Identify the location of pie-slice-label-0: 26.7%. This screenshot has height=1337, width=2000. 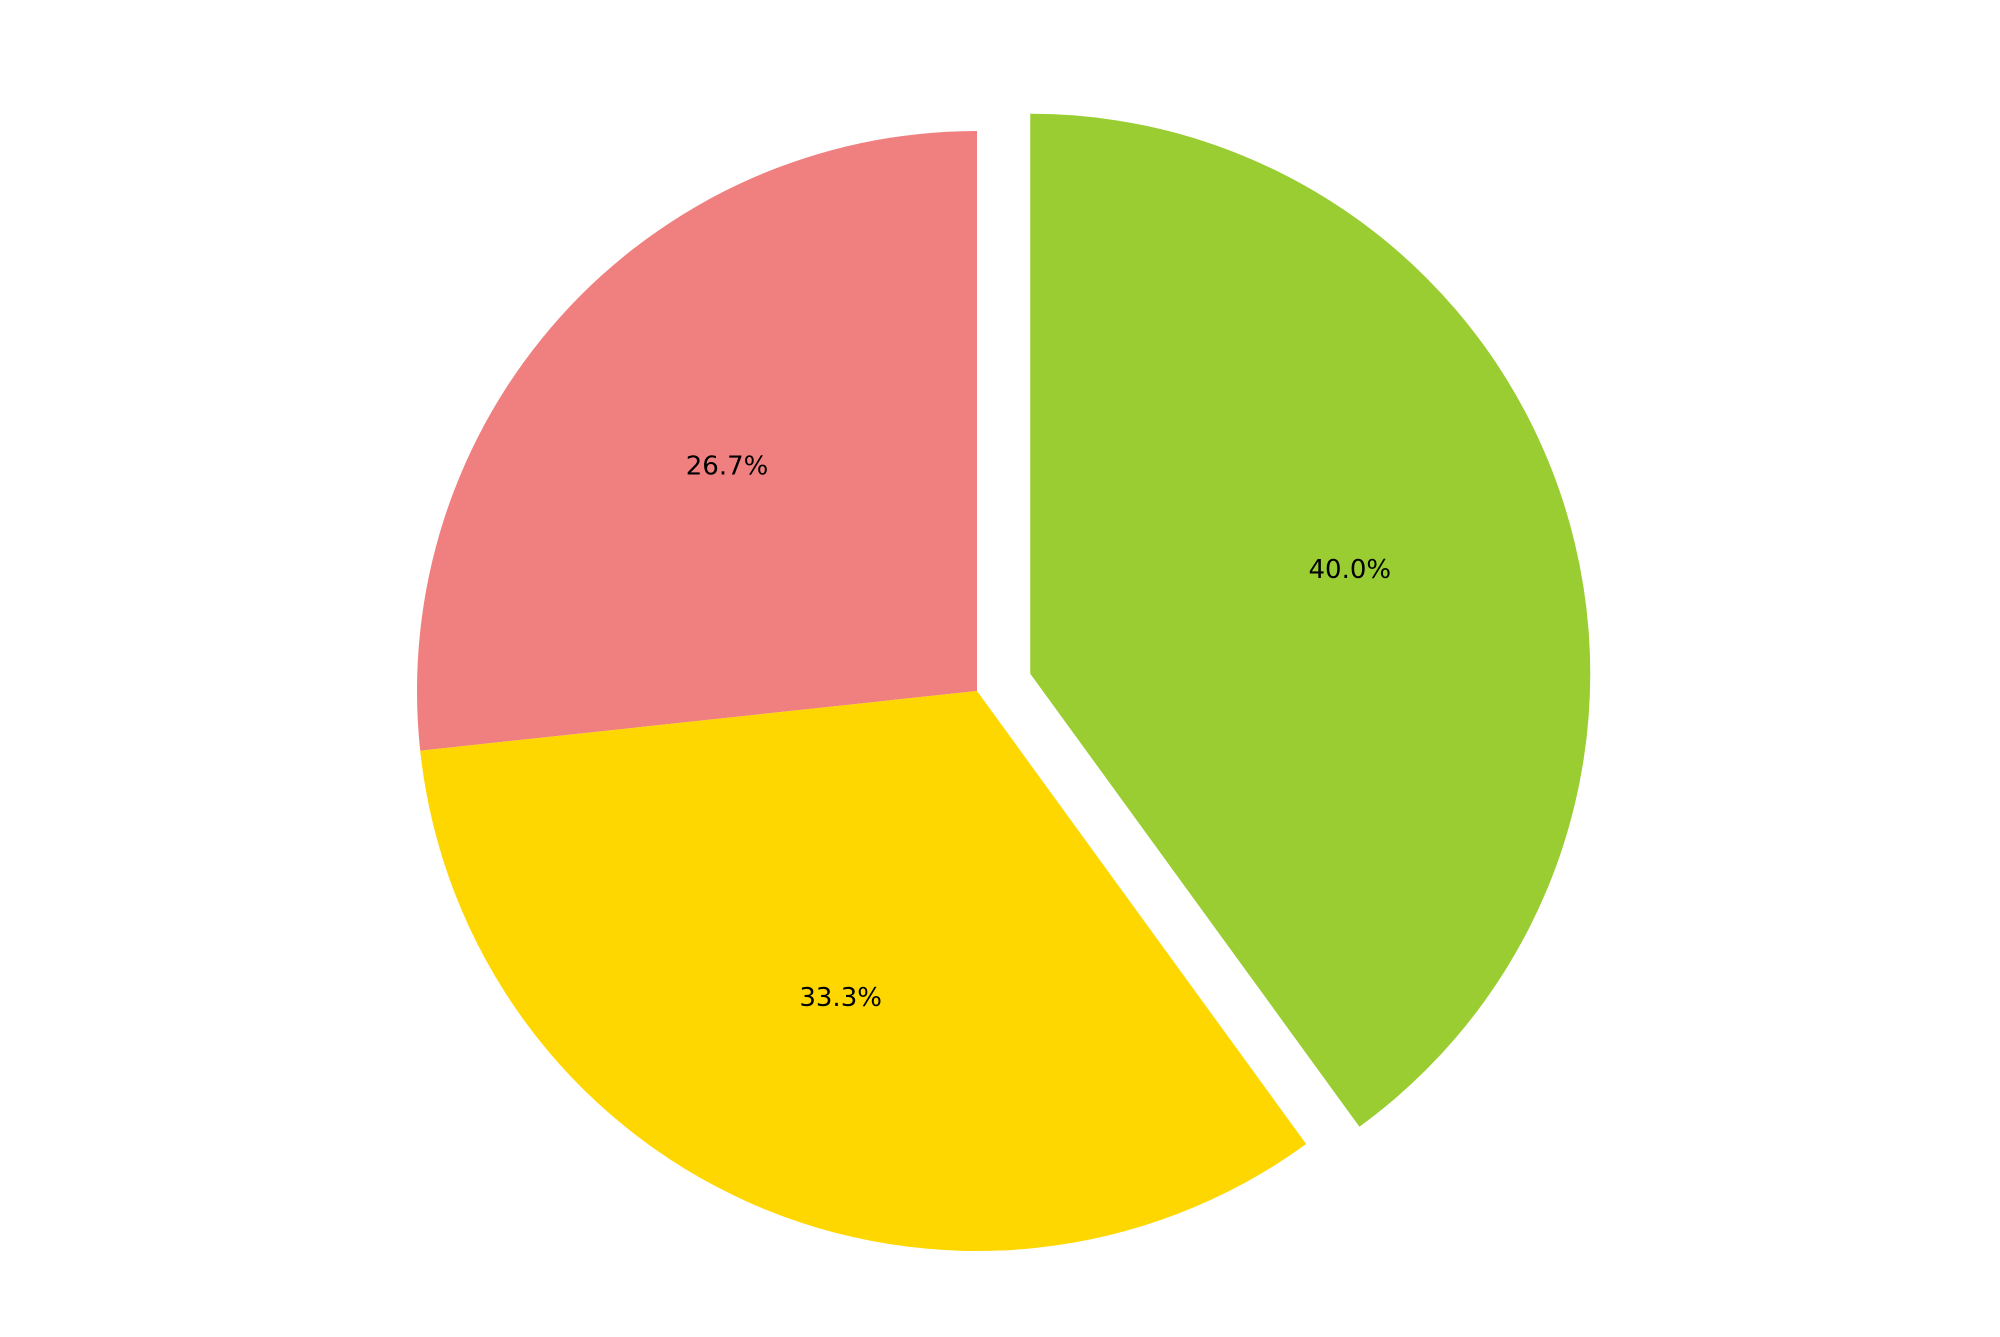
(727, 466).